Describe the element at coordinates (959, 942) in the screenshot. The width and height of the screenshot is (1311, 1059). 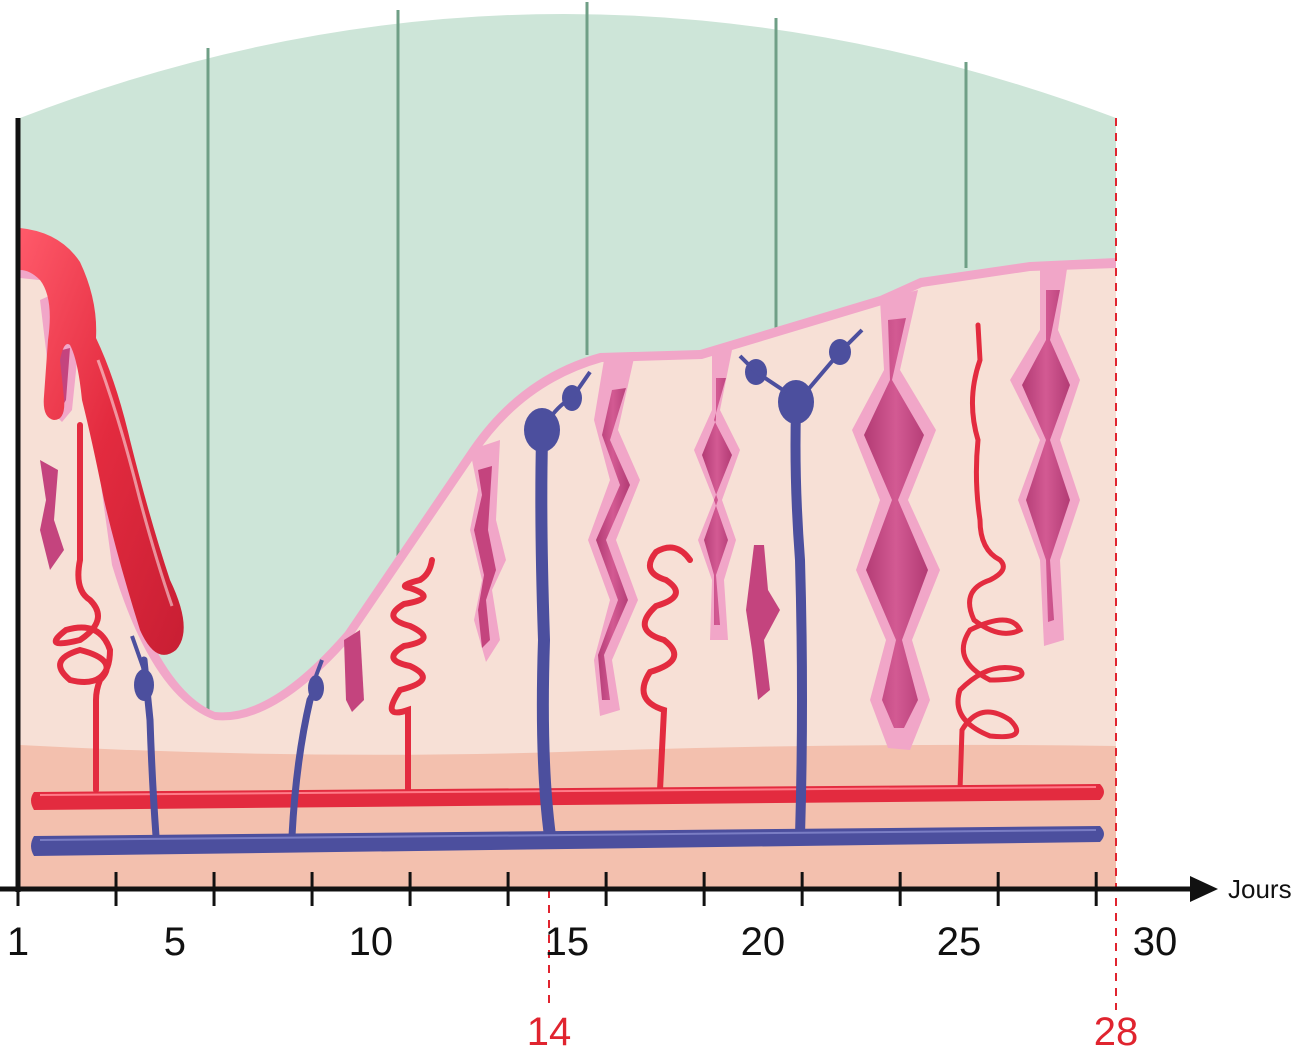
I see `x-axis-tick-label-25: 25` at that location.